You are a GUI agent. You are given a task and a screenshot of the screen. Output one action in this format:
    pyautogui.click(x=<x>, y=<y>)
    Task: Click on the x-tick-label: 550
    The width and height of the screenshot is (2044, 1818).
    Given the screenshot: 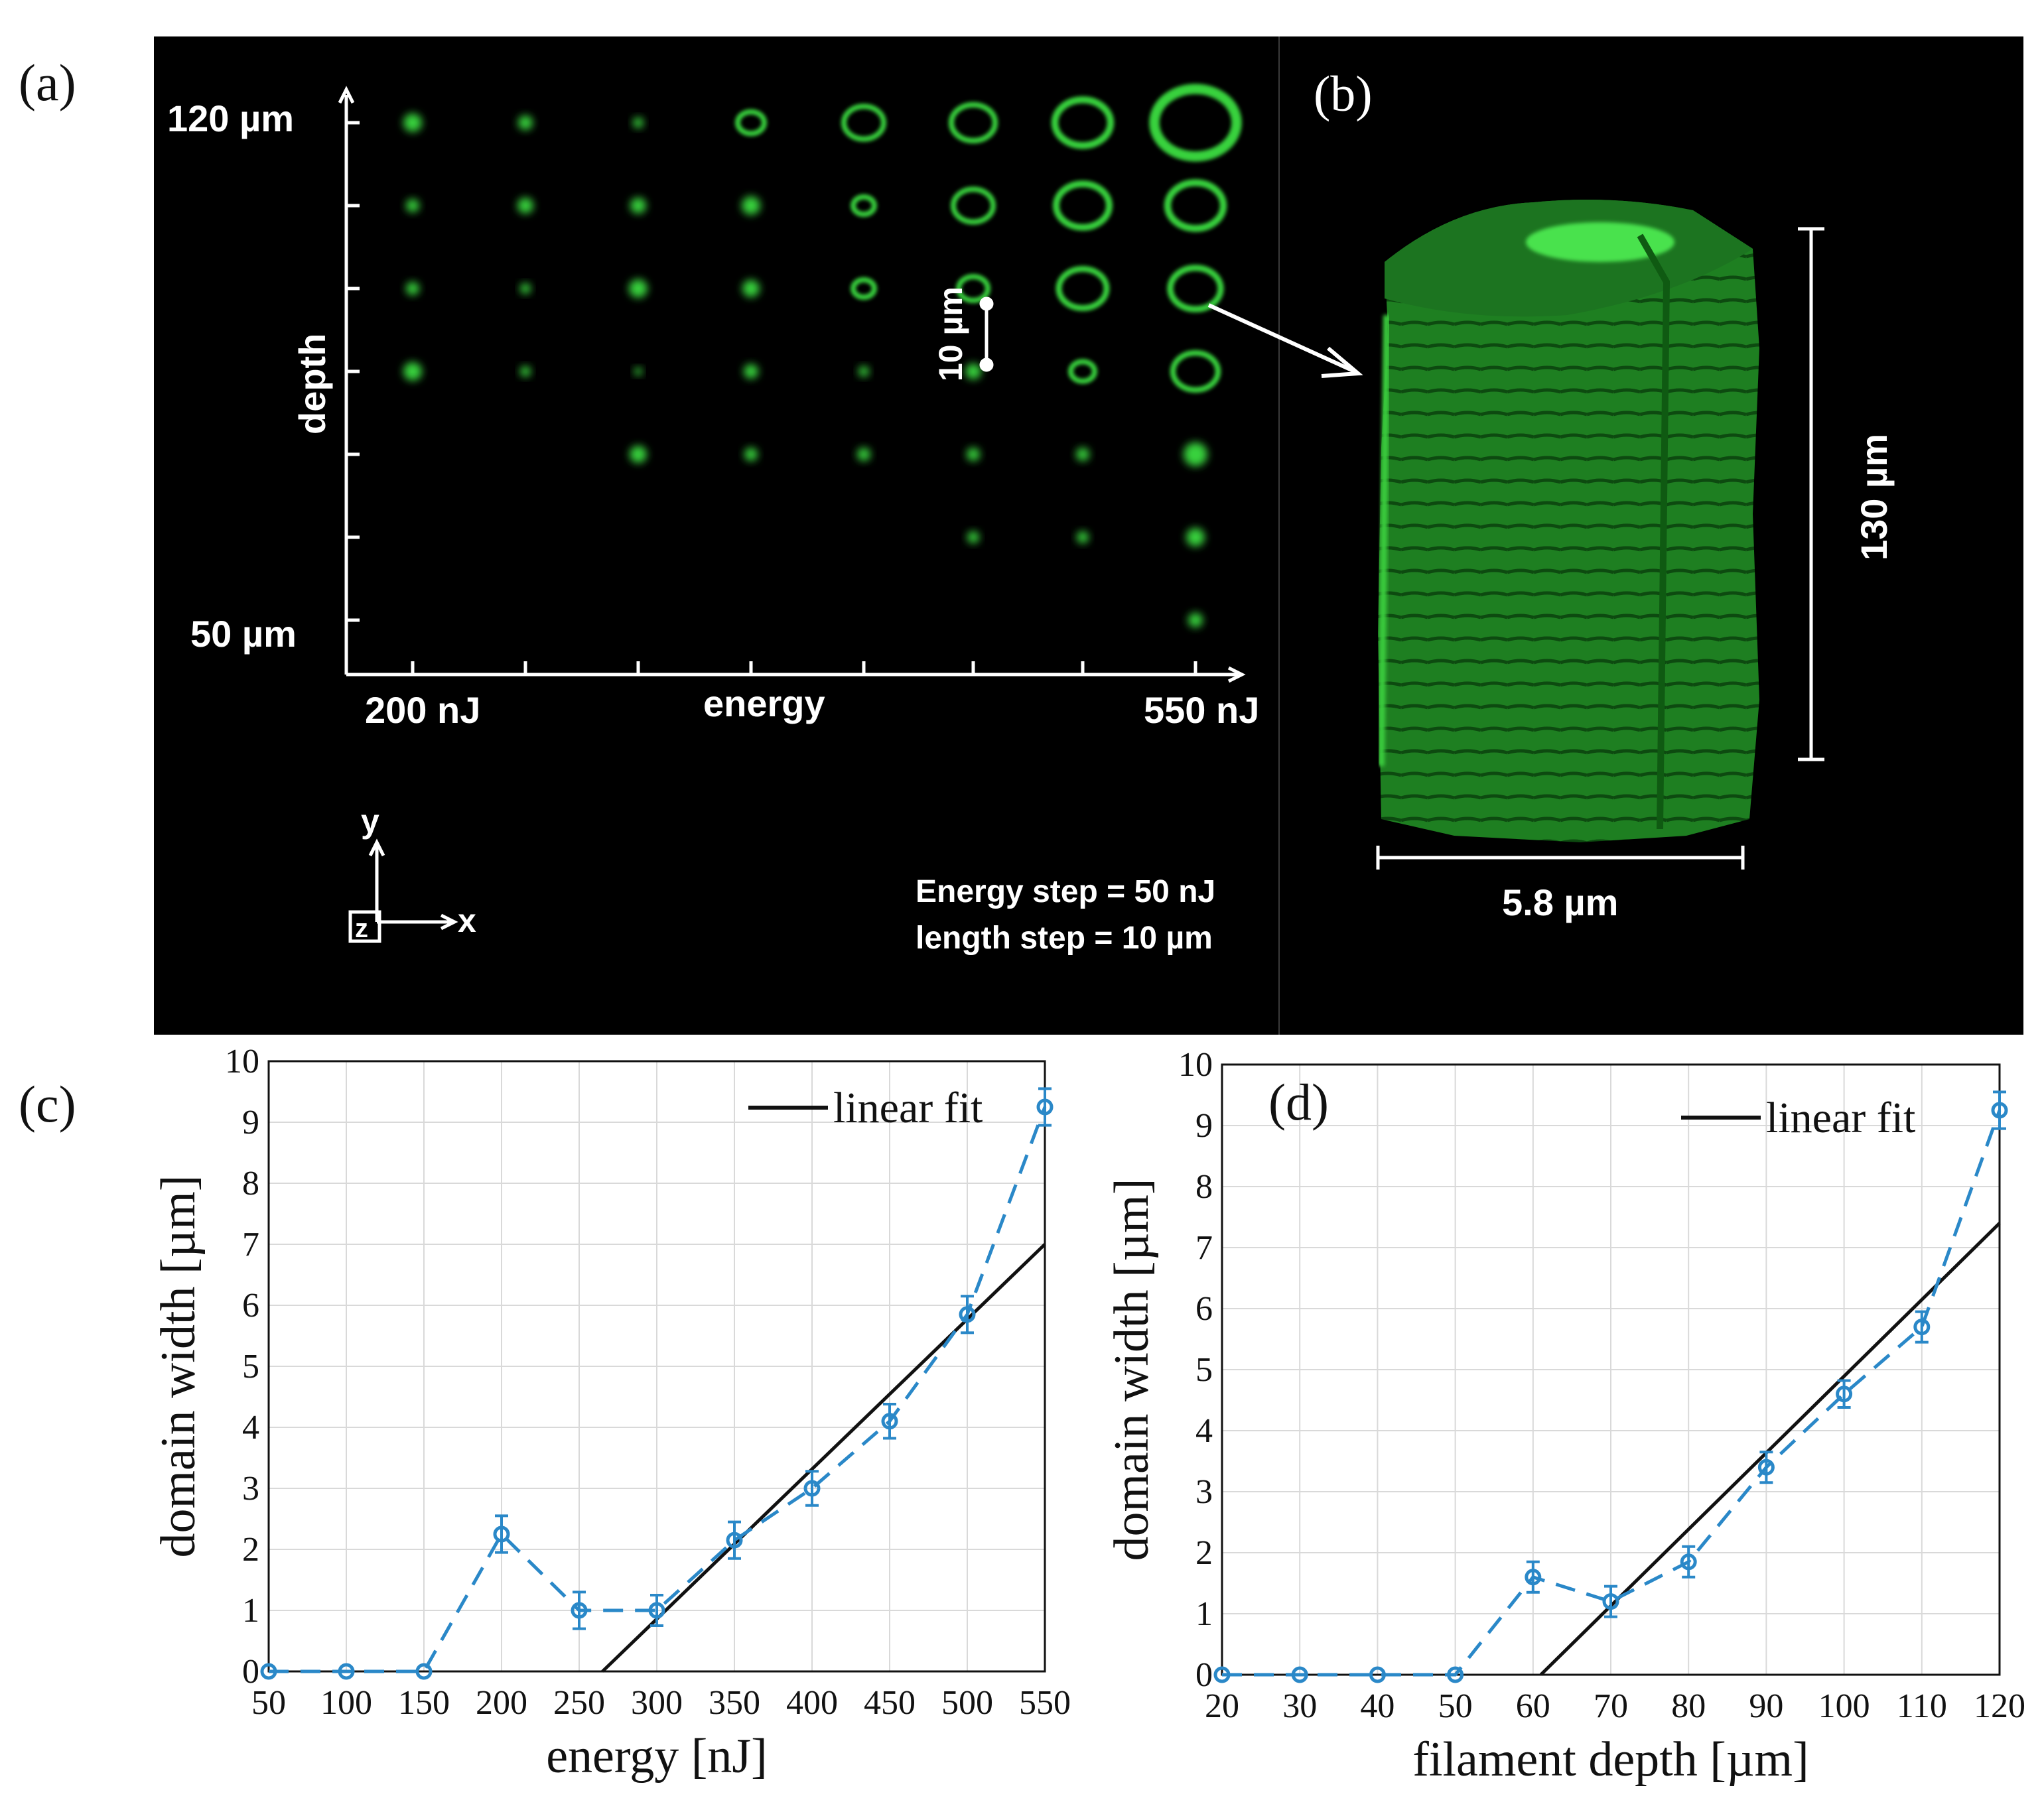 What is the action you would take?
    pyautogui.click(x=1045, y=1703)
    